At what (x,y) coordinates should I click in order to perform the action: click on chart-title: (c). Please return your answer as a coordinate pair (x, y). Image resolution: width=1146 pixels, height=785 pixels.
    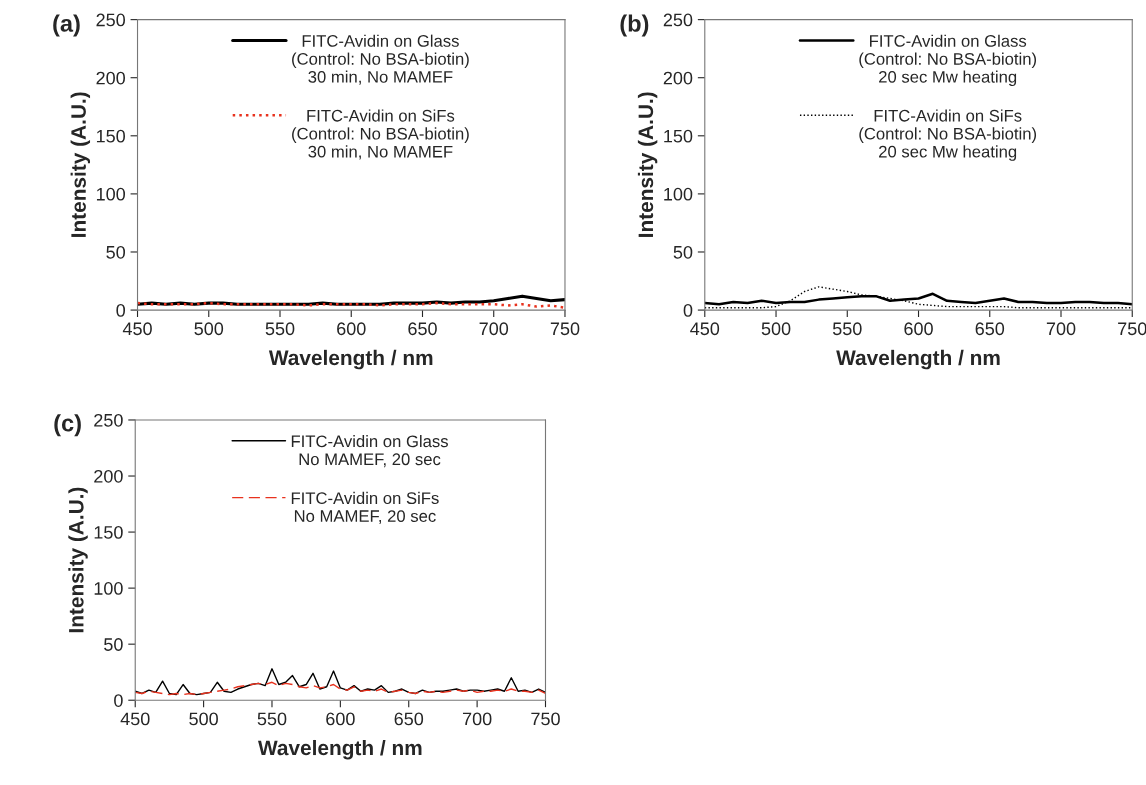
    Looking at the image, I should click on (67, 425).